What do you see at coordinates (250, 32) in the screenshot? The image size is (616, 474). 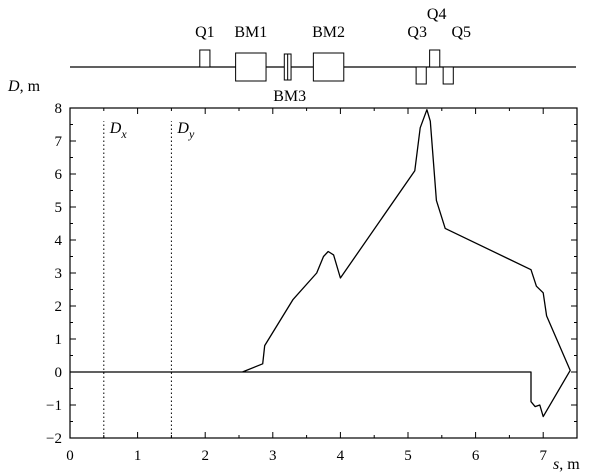 I see `lattice-label-bm1: BM1` at bounding box center [250, 32].